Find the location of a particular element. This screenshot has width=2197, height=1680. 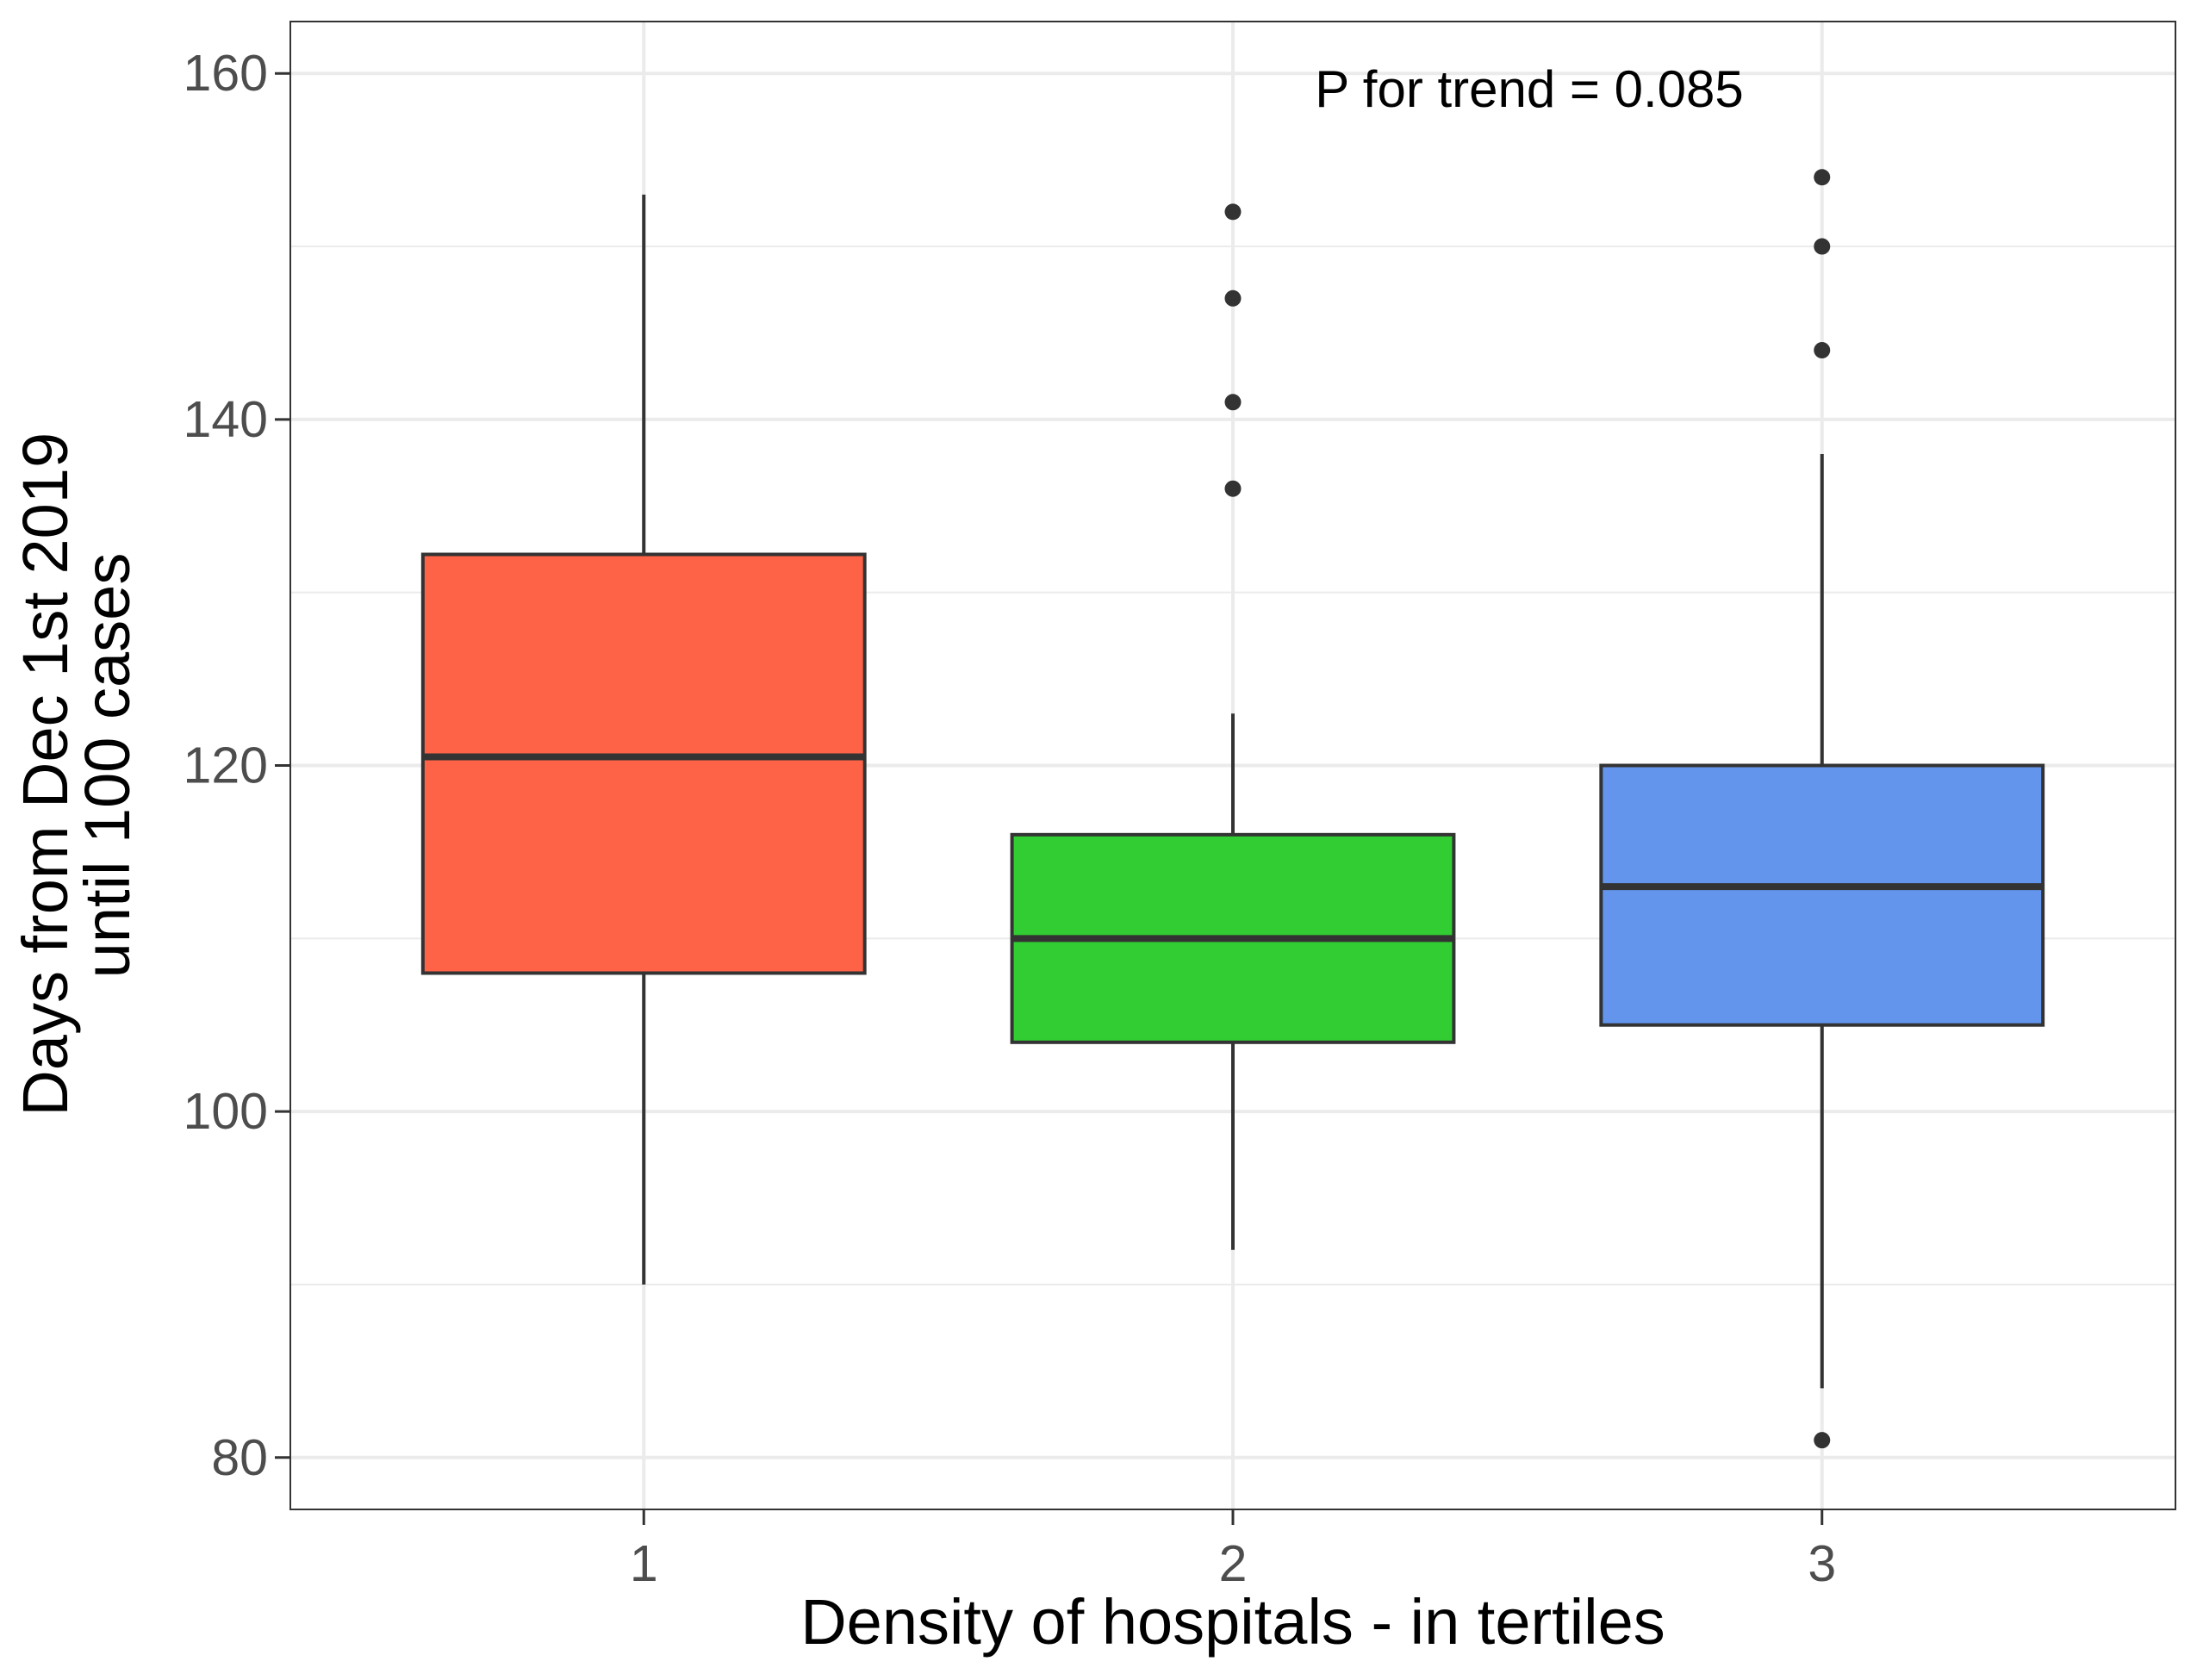

y-tick-label: 100 is located at coordinates (226, 1112).